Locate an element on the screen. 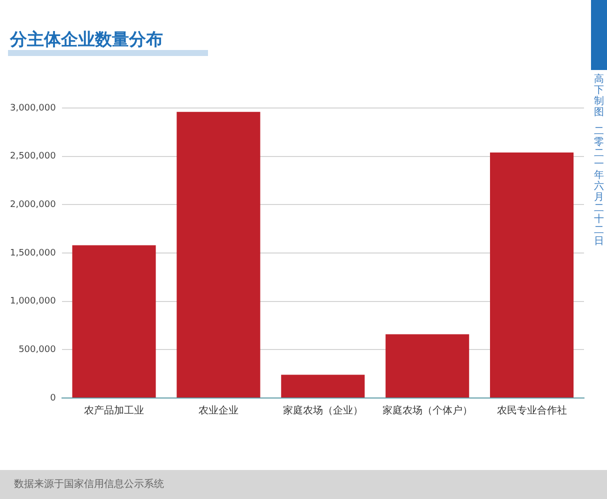  text: 高下制图 is located at coordinates (599, 96).